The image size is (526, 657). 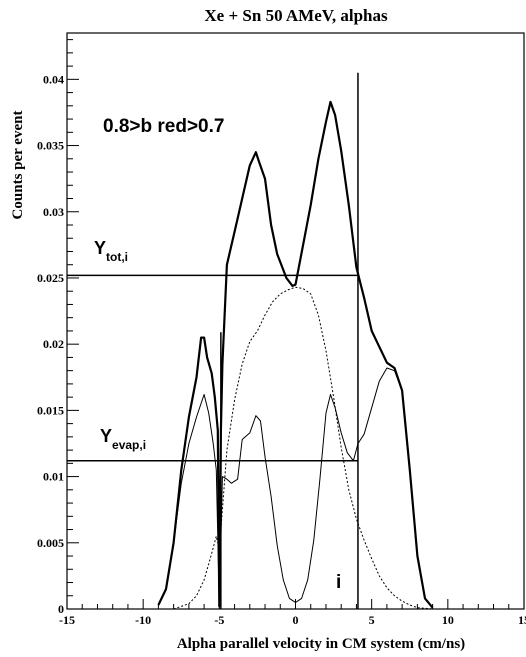 What do you see at coordinates (143, 620) in the screenshot?
I see `x-tick-label: -10` at bounding box center [143, 620].